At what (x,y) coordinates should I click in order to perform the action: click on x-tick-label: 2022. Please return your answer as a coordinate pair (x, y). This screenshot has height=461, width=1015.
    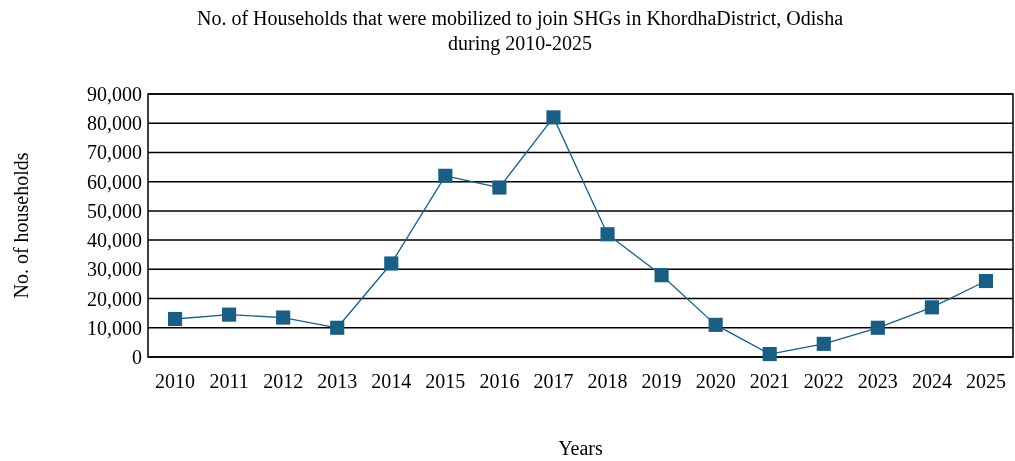
    Looking at the image, I should click on (823, 381).